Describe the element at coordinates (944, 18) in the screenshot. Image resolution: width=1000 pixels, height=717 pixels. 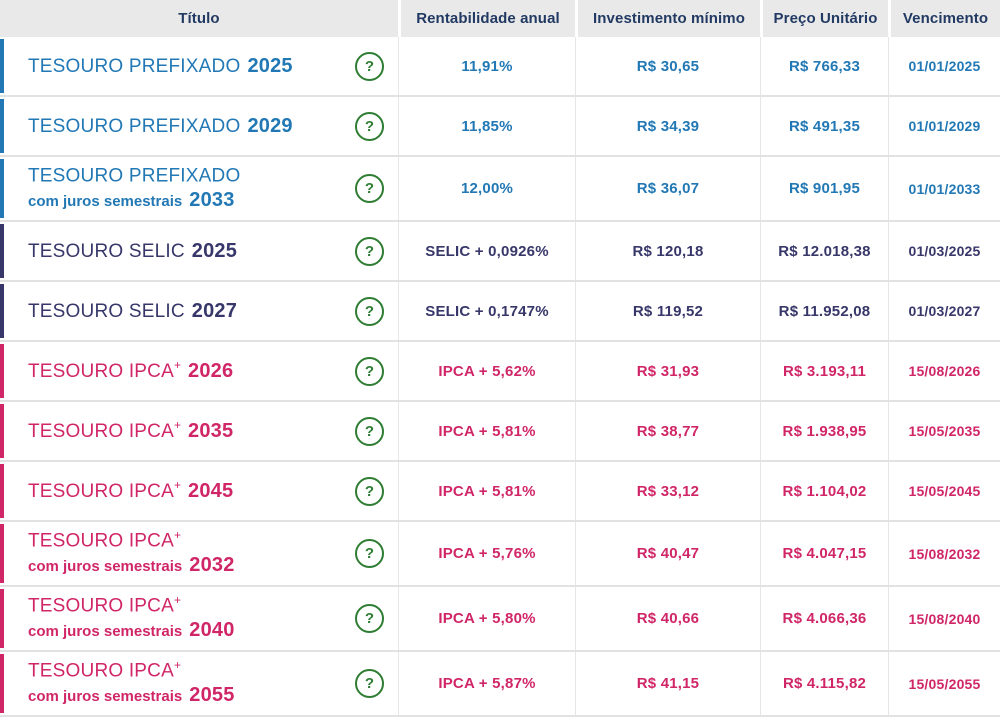
I see `column-header-vencimento: Vencimento` at that location.